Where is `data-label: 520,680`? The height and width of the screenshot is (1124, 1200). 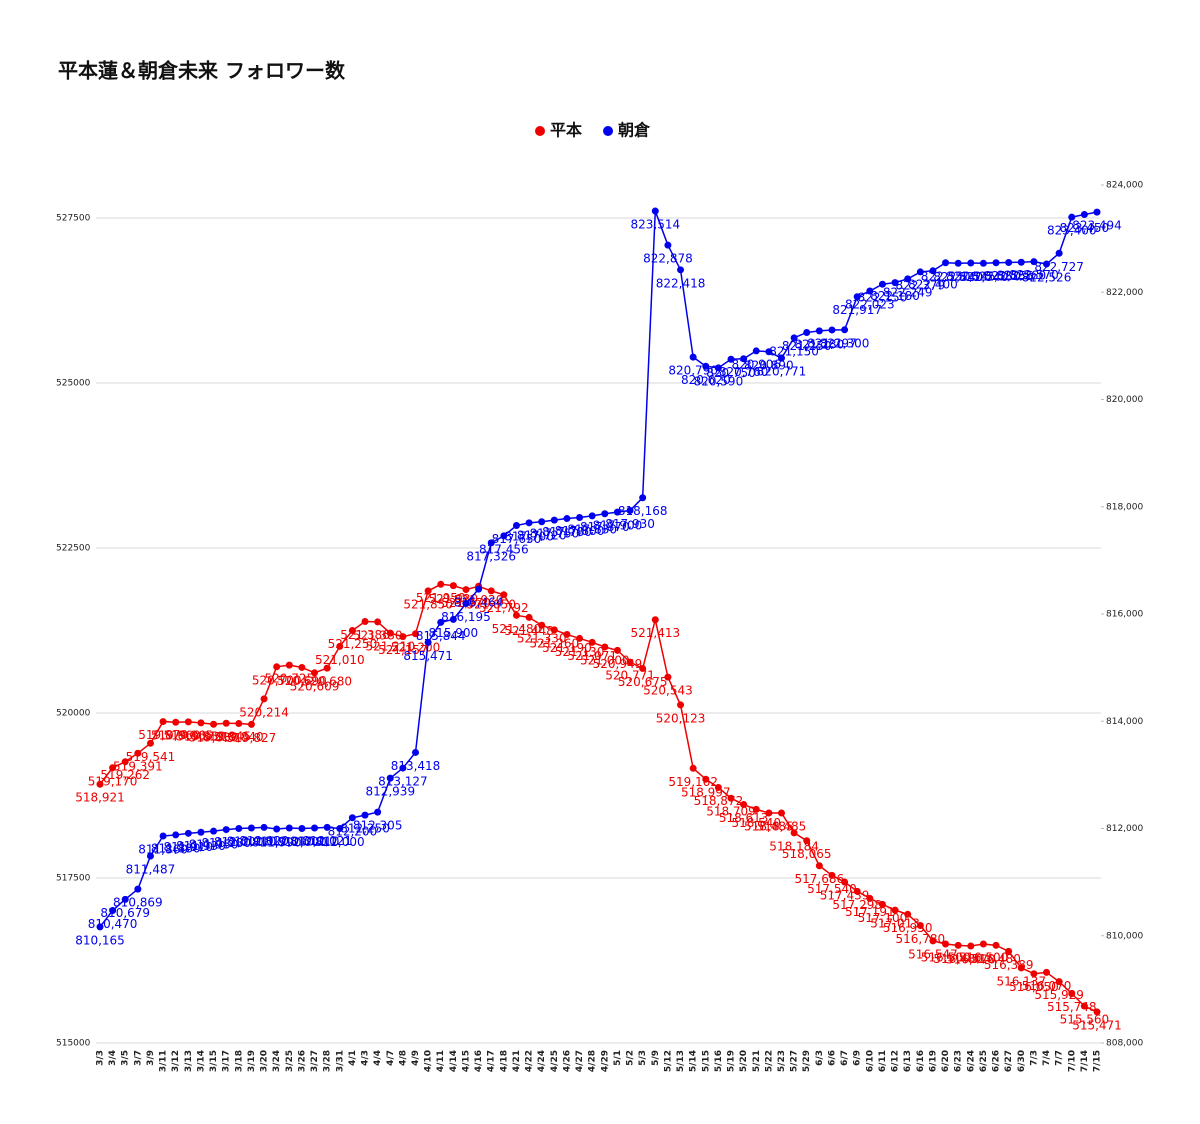
data-label: 520,680 is located at coordinates (327, 682).